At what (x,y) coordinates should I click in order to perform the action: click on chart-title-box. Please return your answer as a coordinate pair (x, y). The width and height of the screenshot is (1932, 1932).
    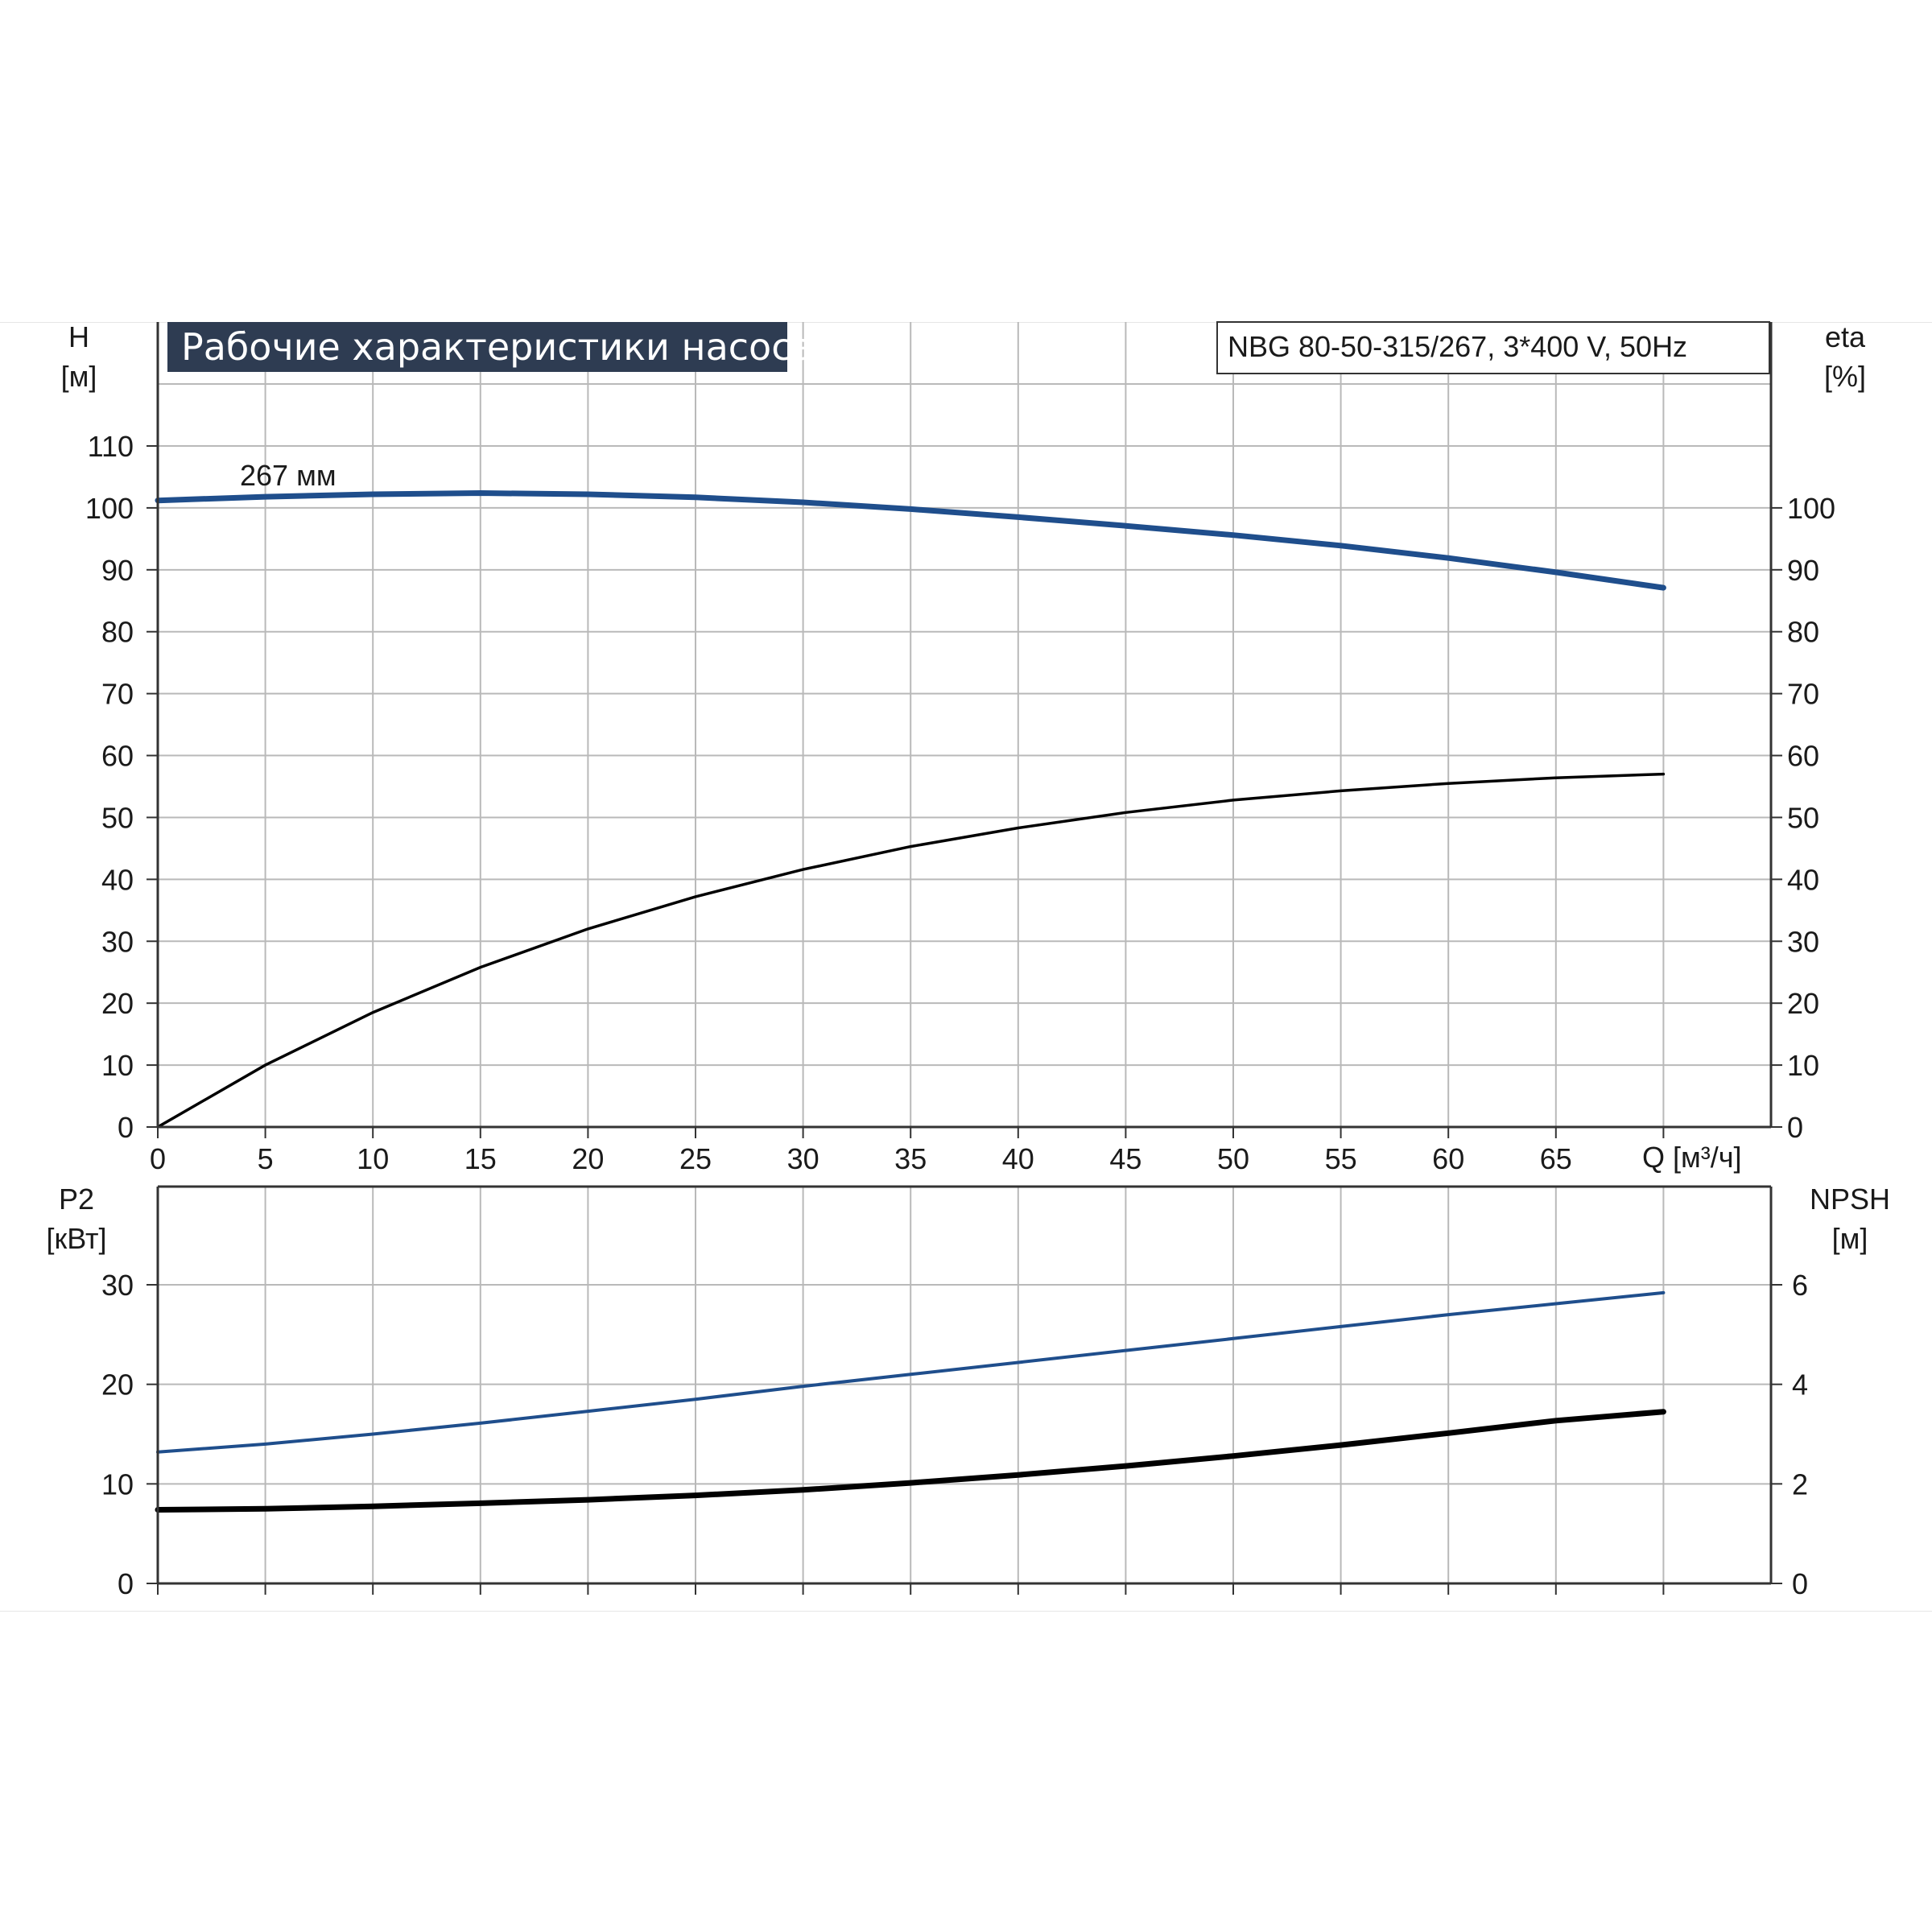
    Looking at the image, I should click on (477, 347).